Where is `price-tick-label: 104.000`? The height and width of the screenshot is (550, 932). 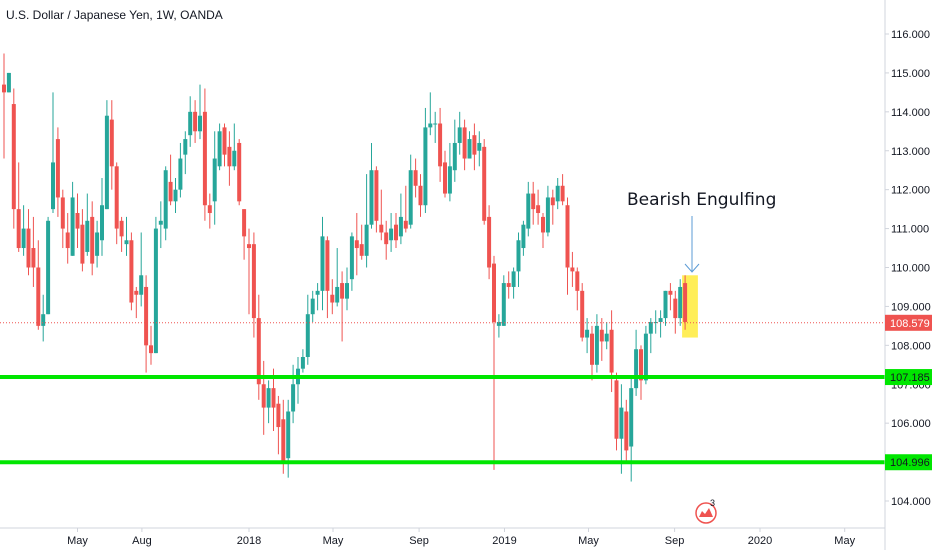 price-tick-label: 104.000 is located at coordinates (911, 502).